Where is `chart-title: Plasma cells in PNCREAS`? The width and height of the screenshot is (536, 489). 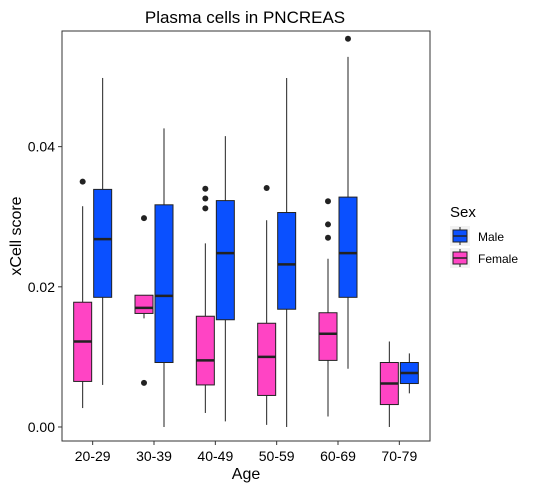 chart-title: Plasma cells in PNCREAS is located at coordinates (245, 17).